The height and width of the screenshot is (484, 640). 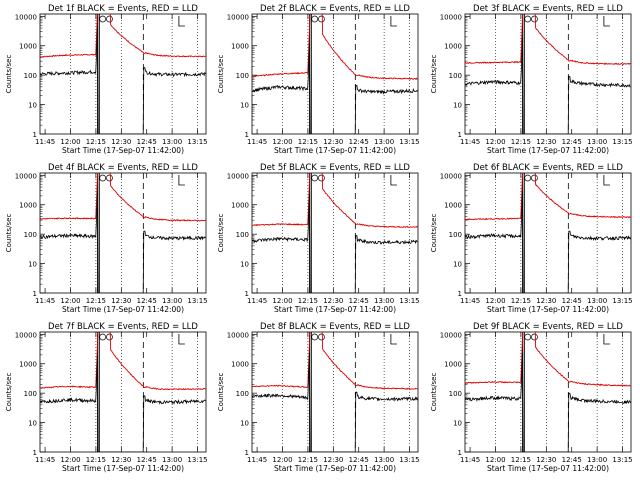 I want to click on panel-title: Det 7f BLACK = Events, RED = LLD, so click(x=123, y=327).